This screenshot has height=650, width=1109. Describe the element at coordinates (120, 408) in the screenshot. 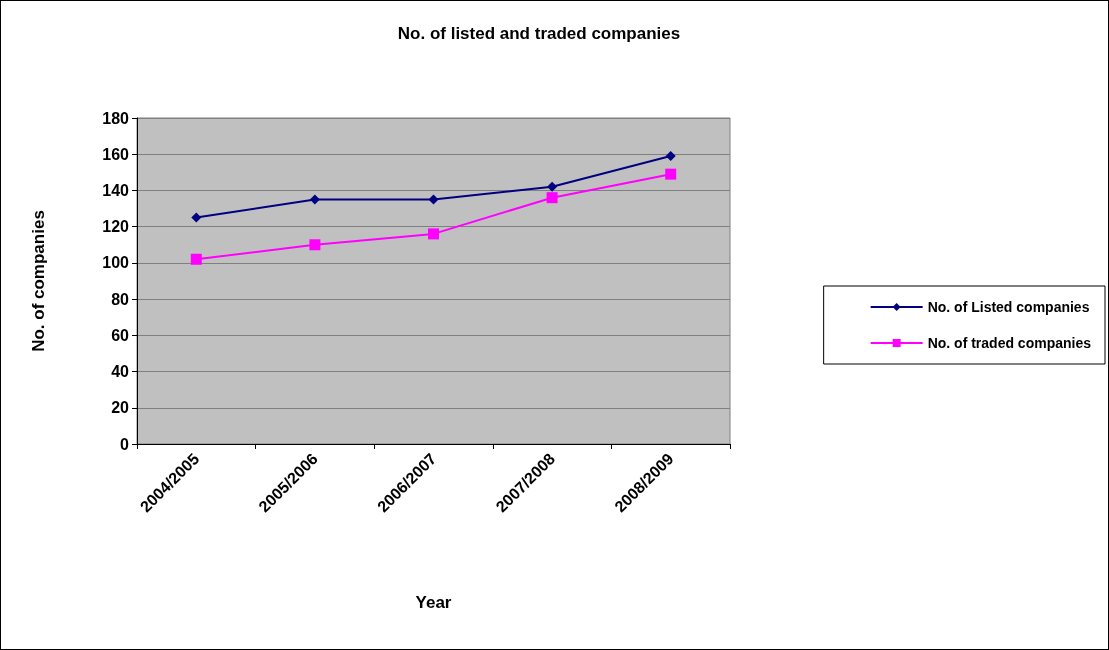

I see `y-tick-label: 20` at that location.